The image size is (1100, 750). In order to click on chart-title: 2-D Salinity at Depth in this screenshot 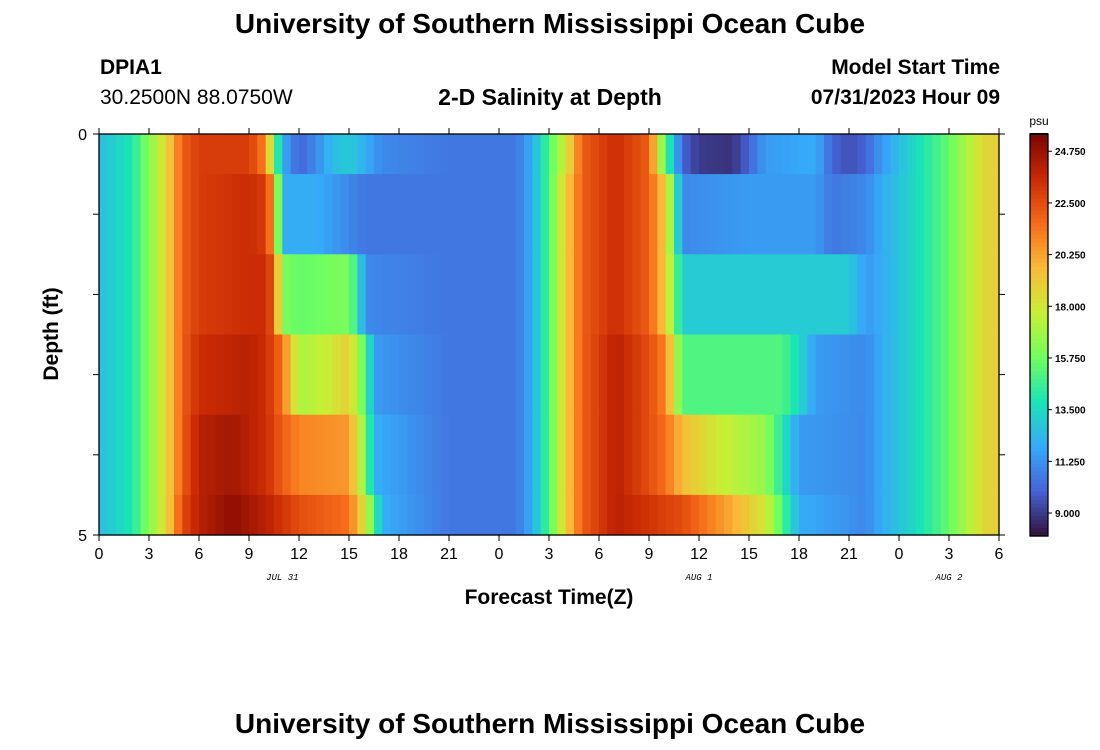, I will do `click(550, 97)`.